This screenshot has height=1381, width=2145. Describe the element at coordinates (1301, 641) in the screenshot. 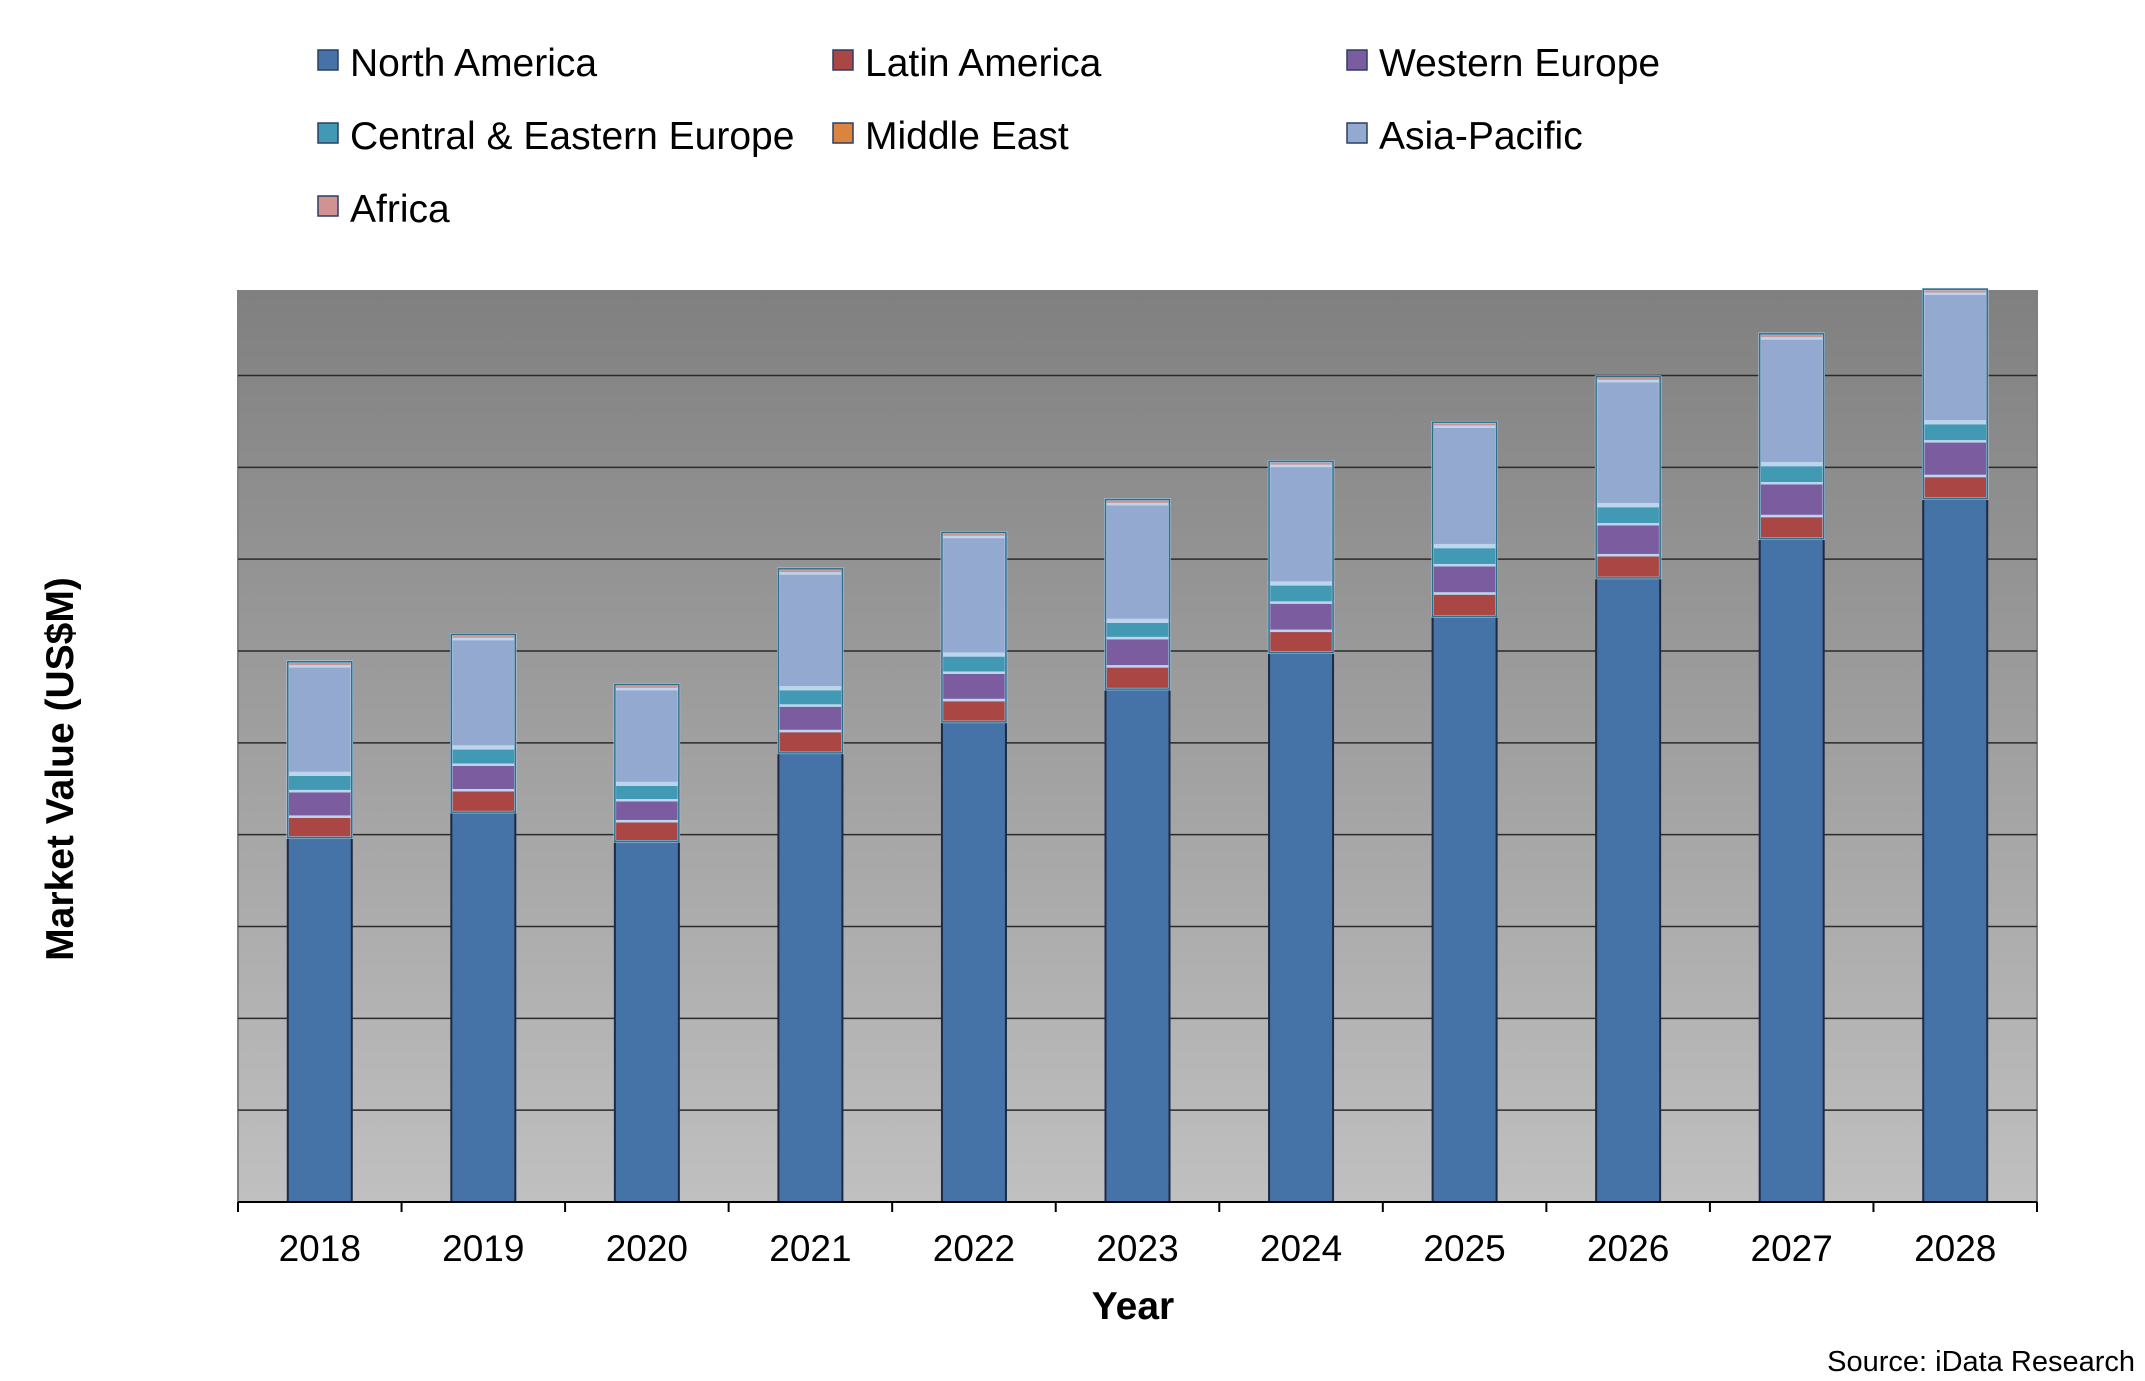

I see `bar-latin-america-2024` at that location.